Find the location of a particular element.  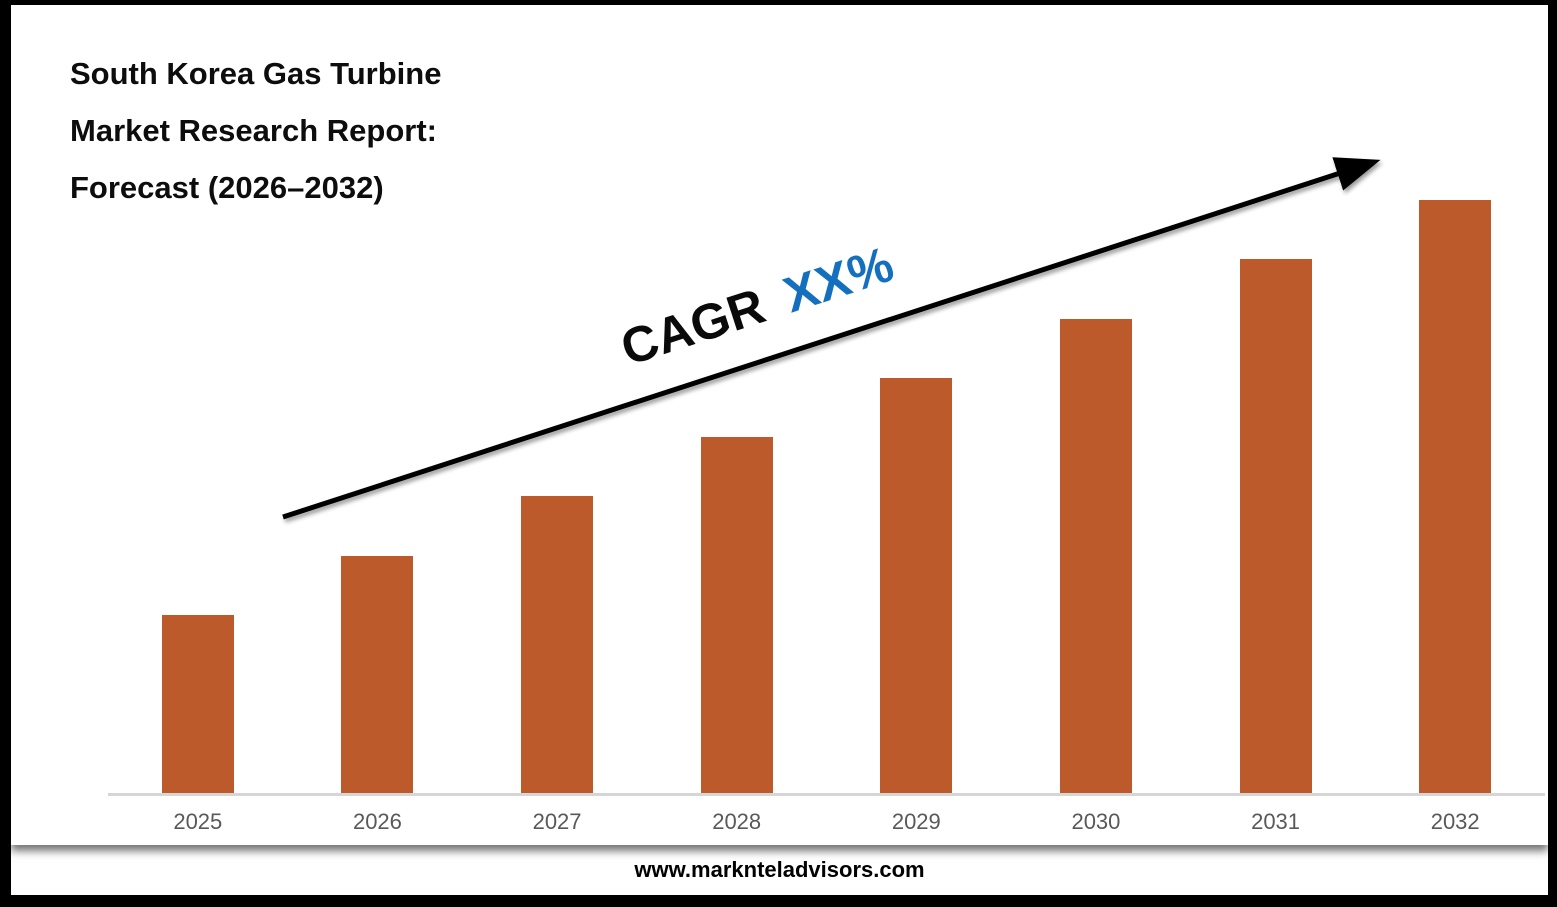

bar-column-2025 is located at coordinates (198, 704).